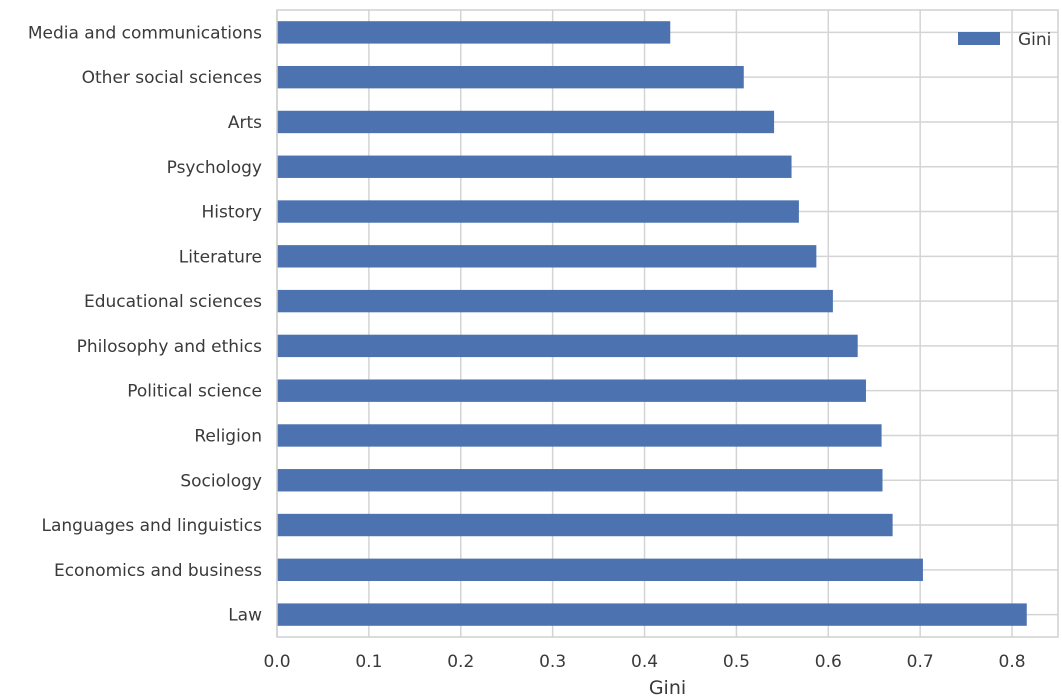 The image size is (1062, 697). What do you see at coordinates (173, 302) in the screenshot?
I see `y-tick-label: Educational sciences` at bounding box center [173, 302].